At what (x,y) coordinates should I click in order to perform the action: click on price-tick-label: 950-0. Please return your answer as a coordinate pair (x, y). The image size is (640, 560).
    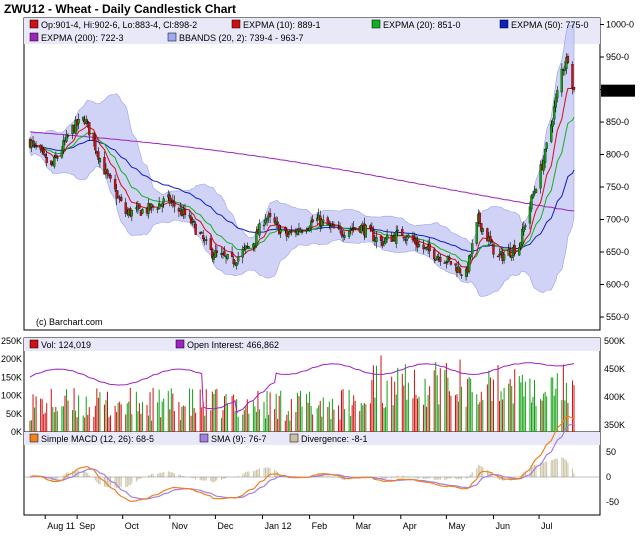
    Looking at the image, I should click on (617, 57).